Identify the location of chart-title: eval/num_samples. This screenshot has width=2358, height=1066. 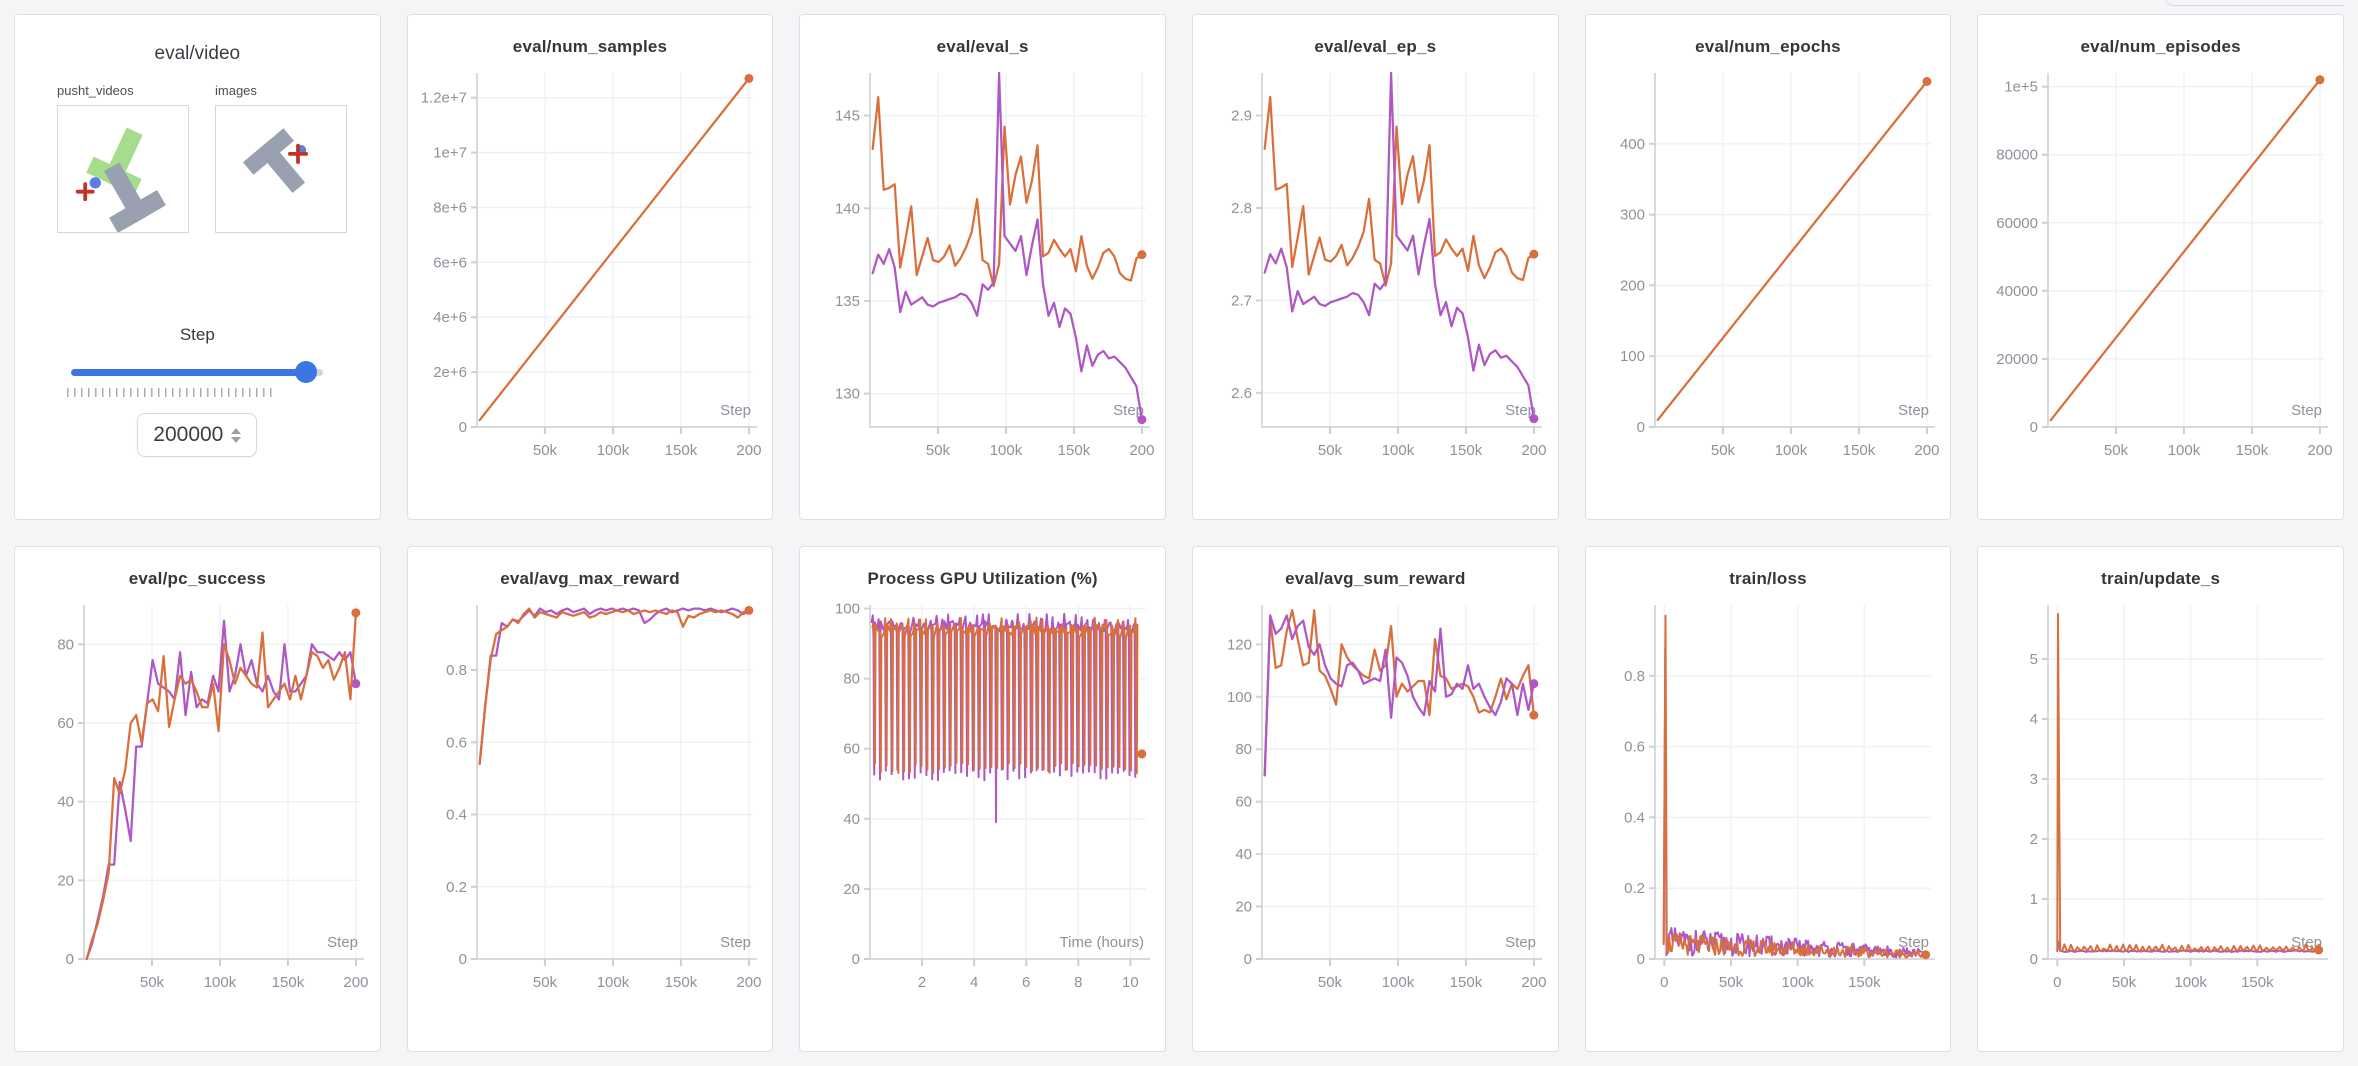
(590, 46).